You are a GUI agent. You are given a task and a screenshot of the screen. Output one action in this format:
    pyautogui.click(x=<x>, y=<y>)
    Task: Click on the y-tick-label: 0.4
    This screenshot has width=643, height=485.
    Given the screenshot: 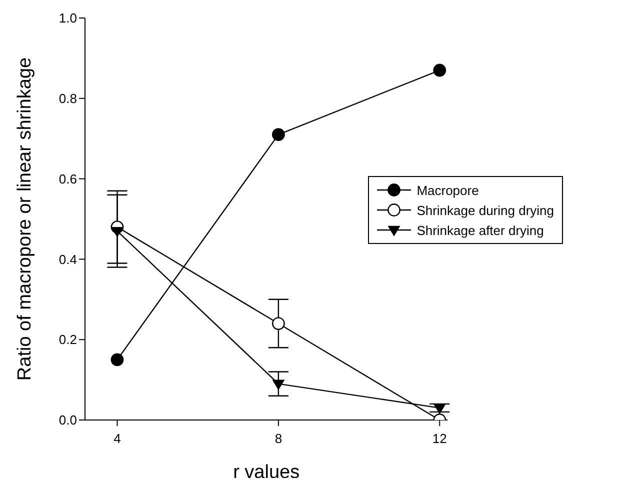 What is the action you would take?
    pyautogui.click(x=67, y=259)
    